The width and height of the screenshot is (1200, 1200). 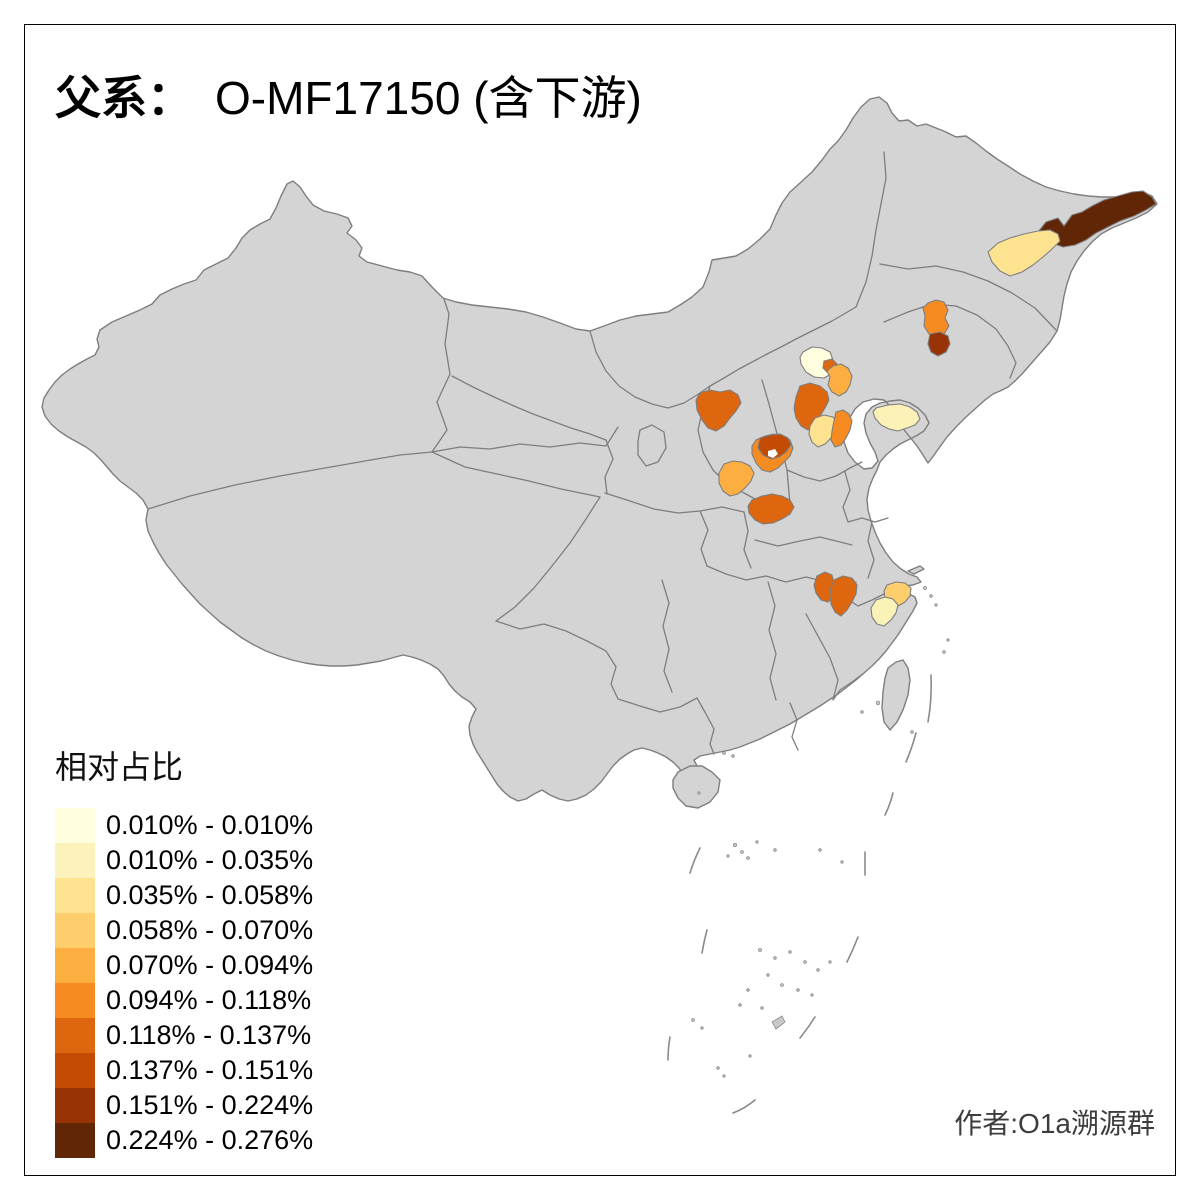 What do you see at coordinates (210, 1070) in the screenshot?
I see `legend-label: 0.137% - 0.151%` at bounding box center [210, 1070].